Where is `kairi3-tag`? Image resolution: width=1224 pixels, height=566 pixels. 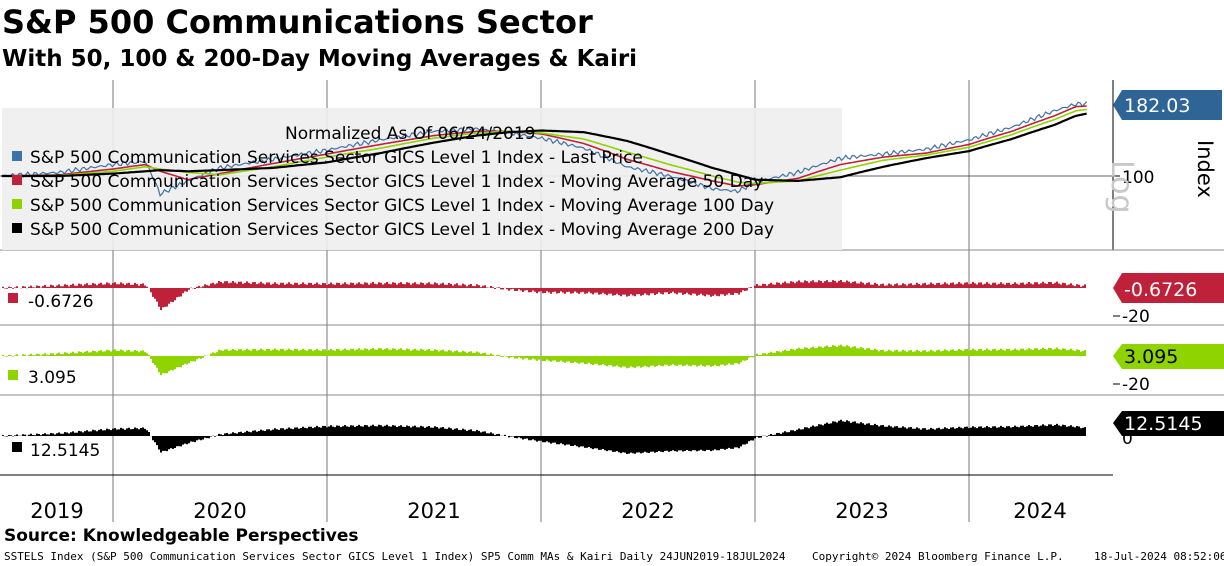 kairi3-tag is located at coordinates (1168, 423).